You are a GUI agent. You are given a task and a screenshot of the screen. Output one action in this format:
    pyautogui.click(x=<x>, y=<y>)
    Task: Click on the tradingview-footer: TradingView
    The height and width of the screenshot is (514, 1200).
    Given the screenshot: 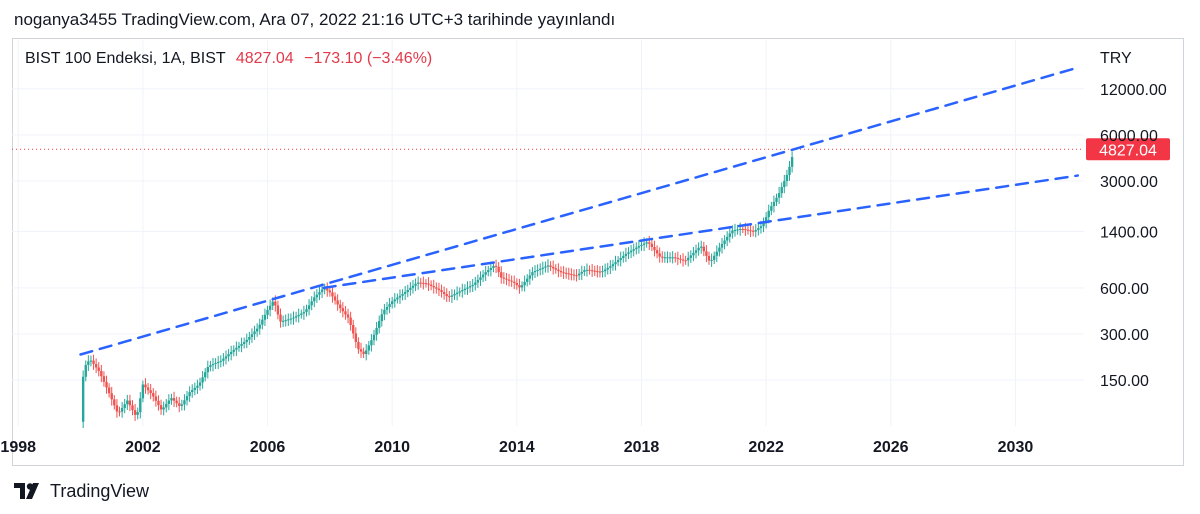 What is the action you would take?
    pyautogui.click(x=81, y=491)
    